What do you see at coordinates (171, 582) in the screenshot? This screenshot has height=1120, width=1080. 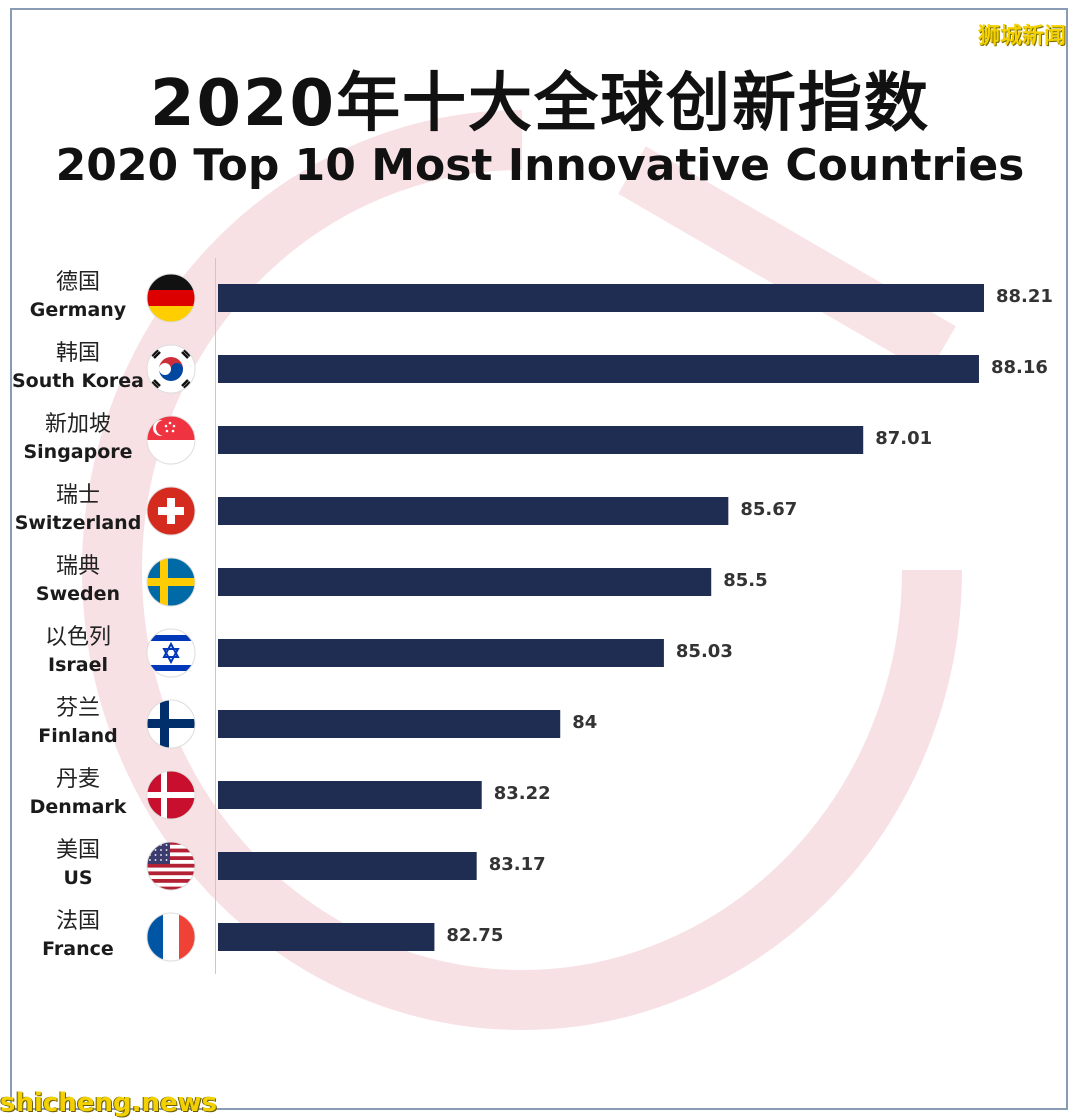 I see `flag-sweden-icon` at bounding box center [171, 582].